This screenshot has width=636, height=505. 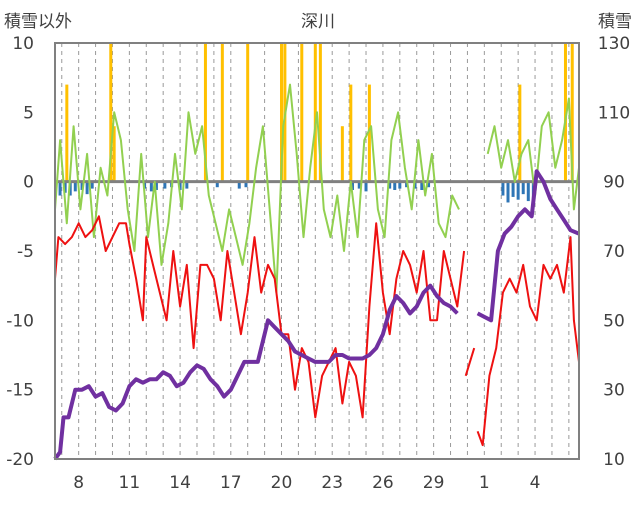 I want to click on x-tick-label: 14, so click(x=180, y=483).